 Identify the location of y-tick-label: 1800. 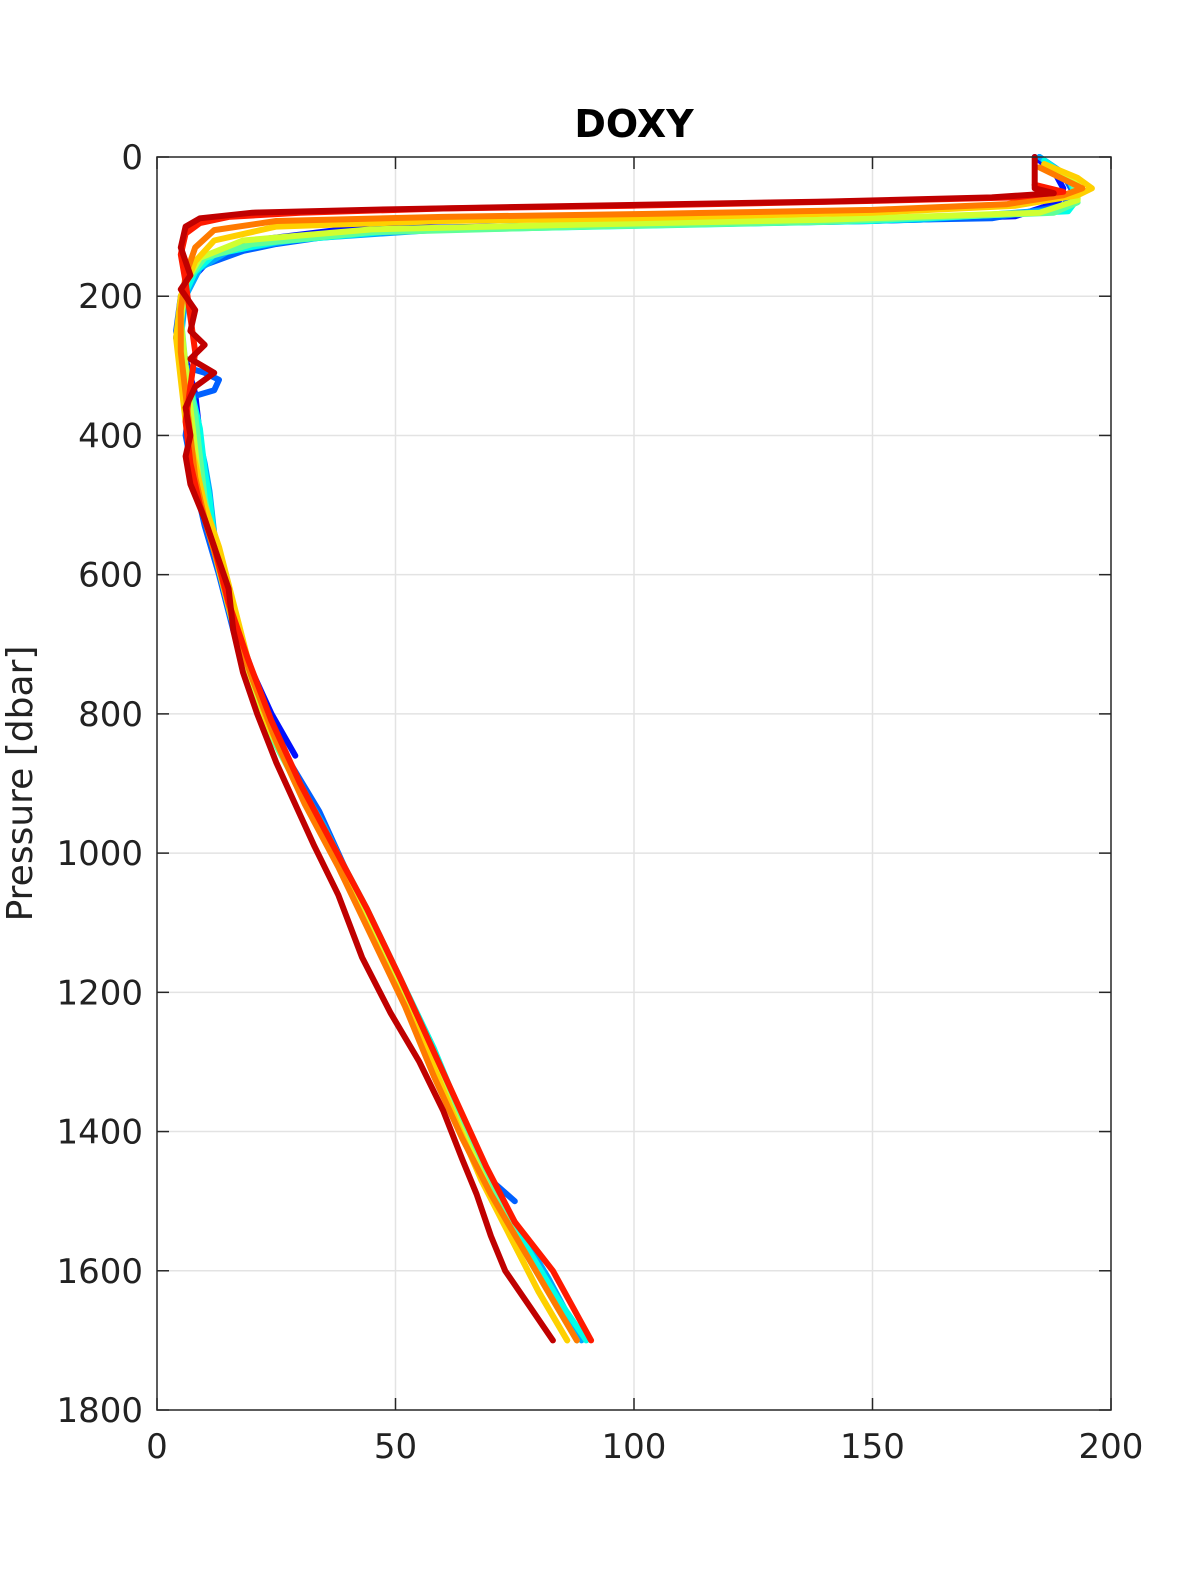
(99, 1411).